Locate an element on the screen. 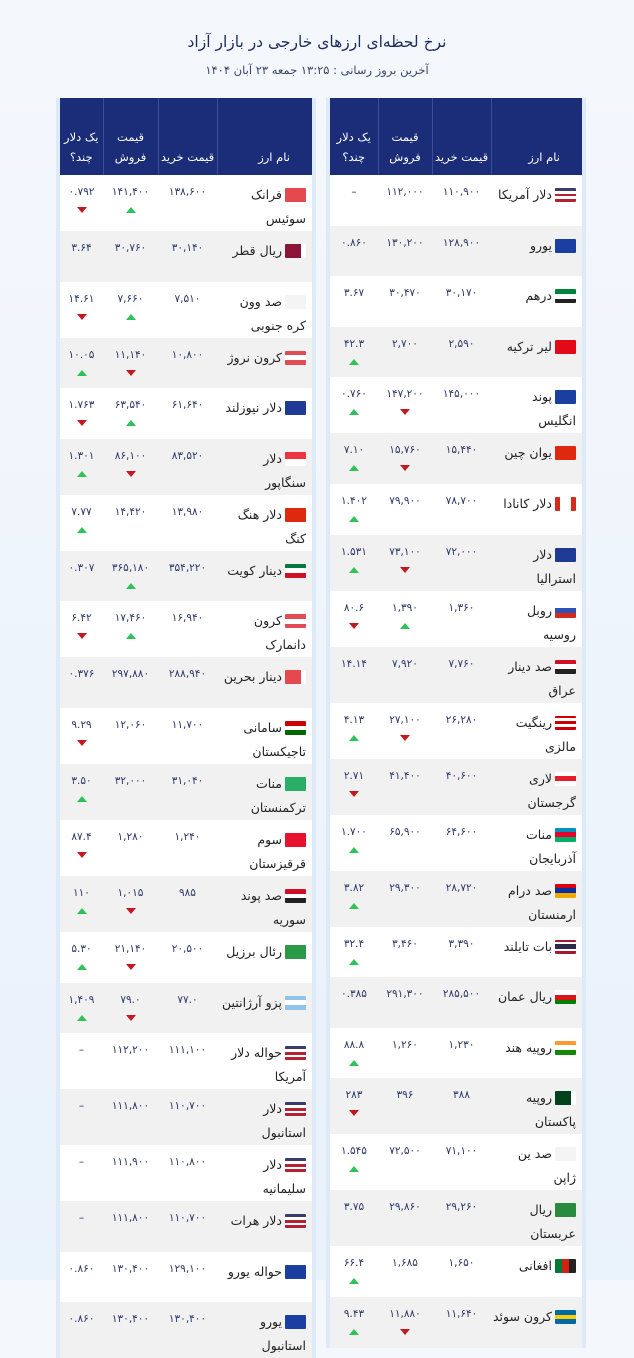 The image size is (634, 1358). sell-price-value: ۷,۹۲۰ is located at coordinates (405, 663).